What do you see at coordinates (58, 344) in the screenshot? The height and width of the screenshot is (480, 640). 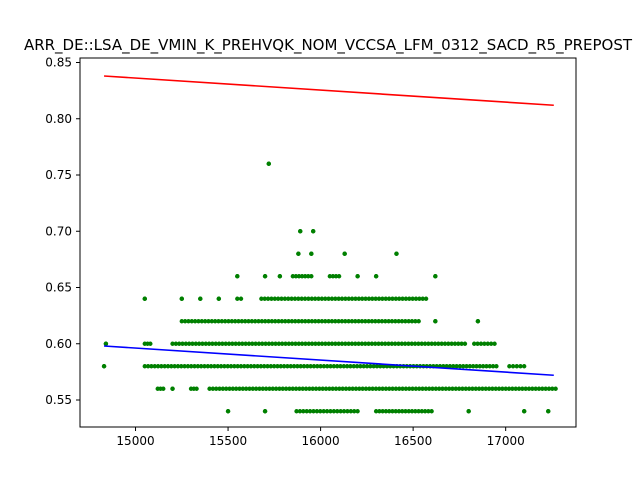 I see `y-tick-label: 0.60` at bounding box center [58, 344].